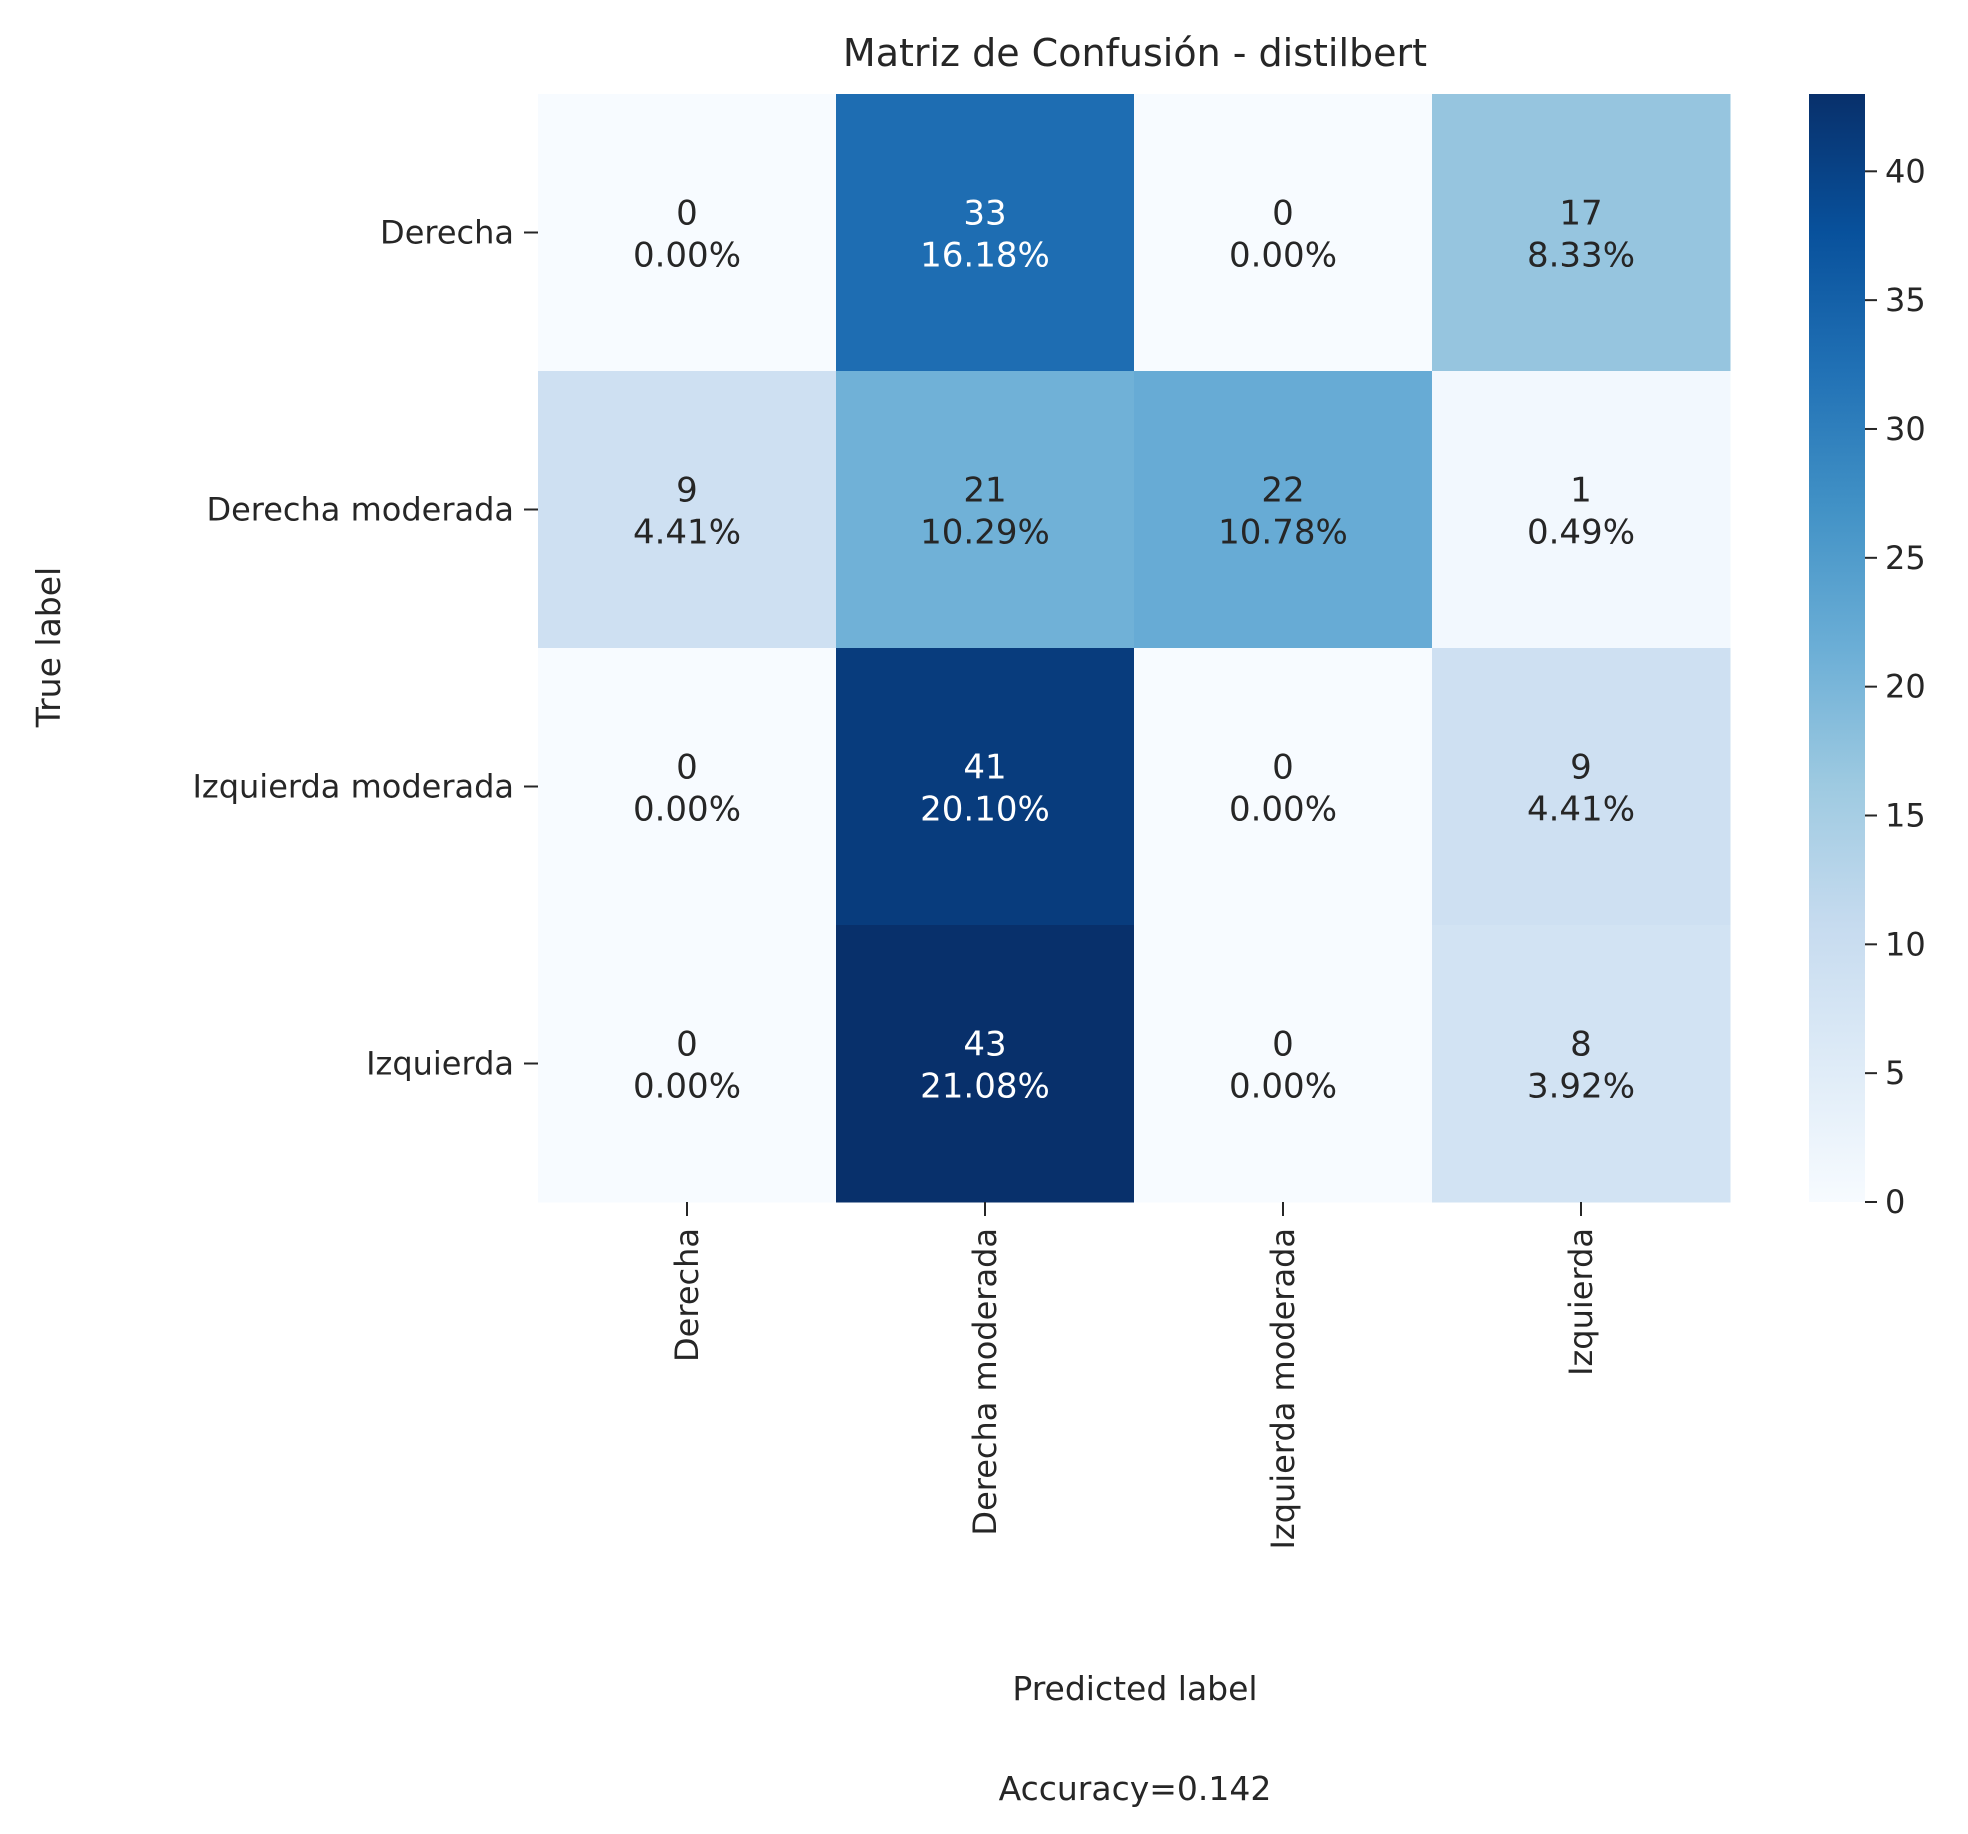 This screenshot has width=1968, height=1834. Describe the element at coordinates (1895, 1073) in the screenshot. I see `colorbar-tick-label: 5` at that location.